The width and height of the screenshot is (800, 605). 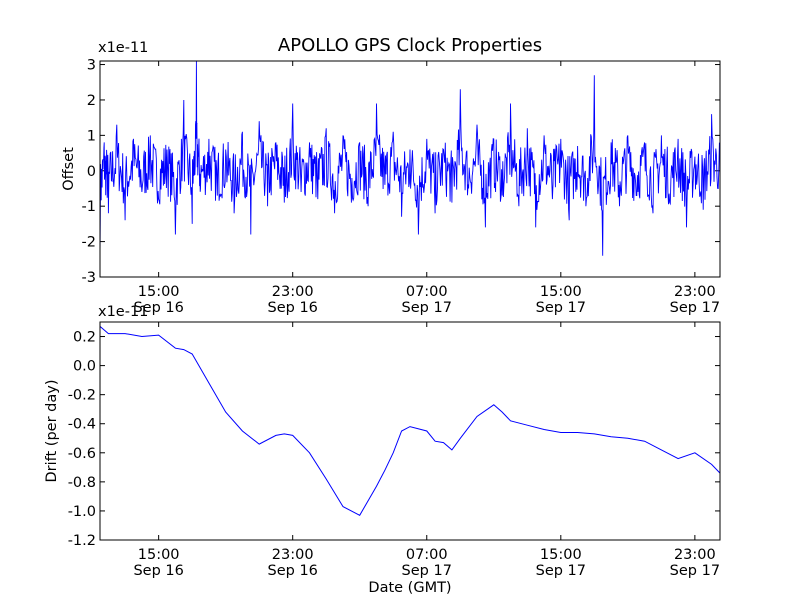 What do you see at coordinates (409, 588) in the screenshot?
I see `drift-x-axis-label: Date (GMT)` at bounding box center [409, 588].